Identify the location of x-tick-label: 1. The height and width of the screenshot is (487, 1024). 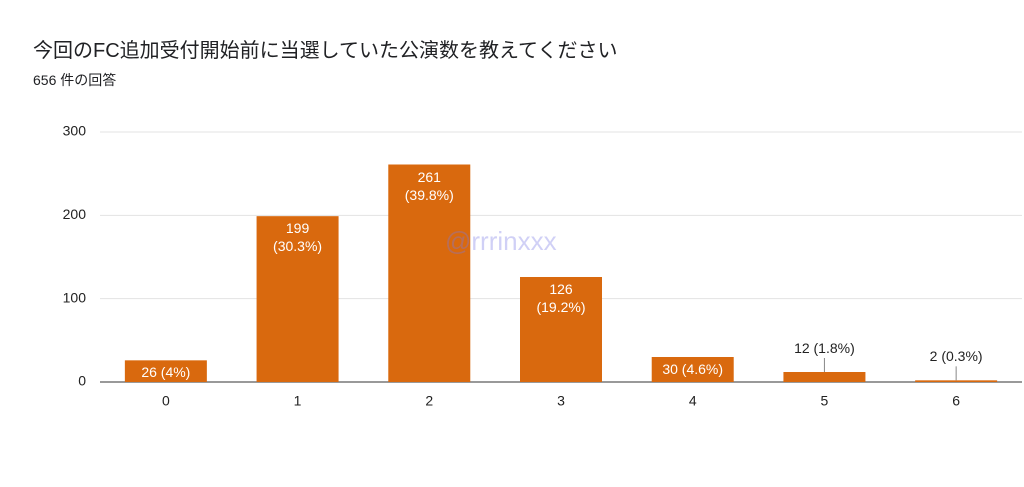
(298, 401).